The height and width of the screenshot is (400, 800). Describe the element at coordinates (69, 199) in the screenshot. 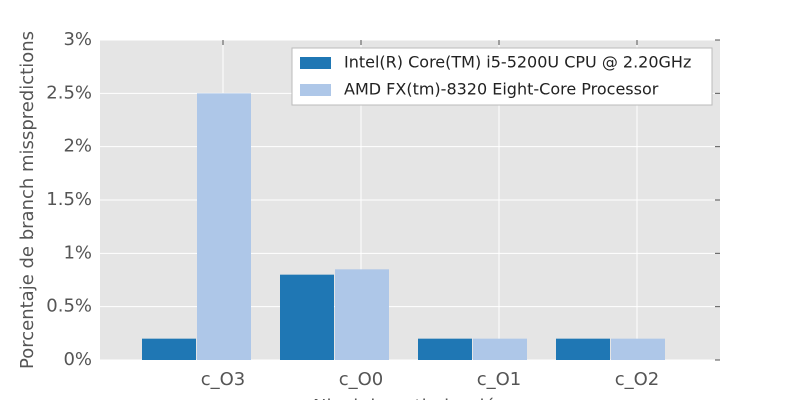

I see `y-tick-label: 1.5%` at that location.